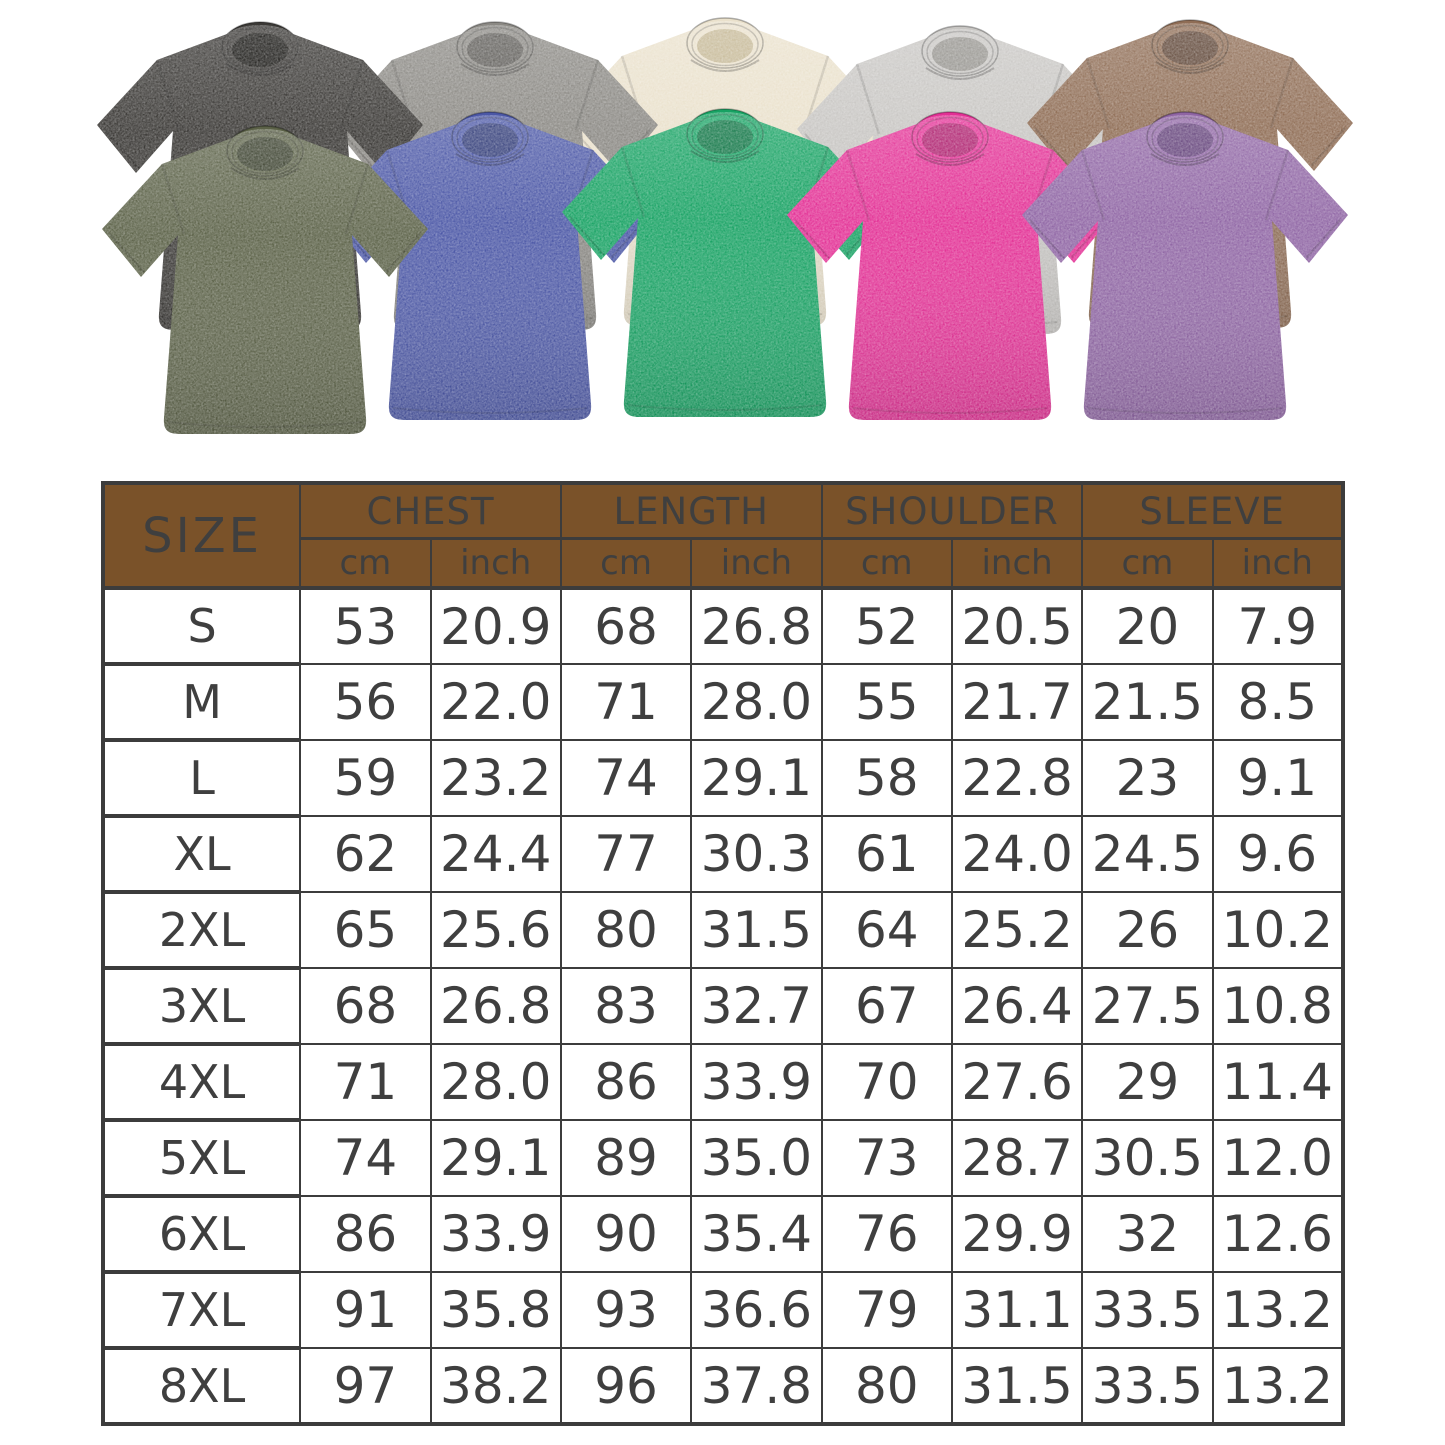 The height and width of the screenshot is (1445, 1445). Describe the element at coordinates (952, 511) in the screenshot. I see `header-shoulder: SHOULDER` at that location.